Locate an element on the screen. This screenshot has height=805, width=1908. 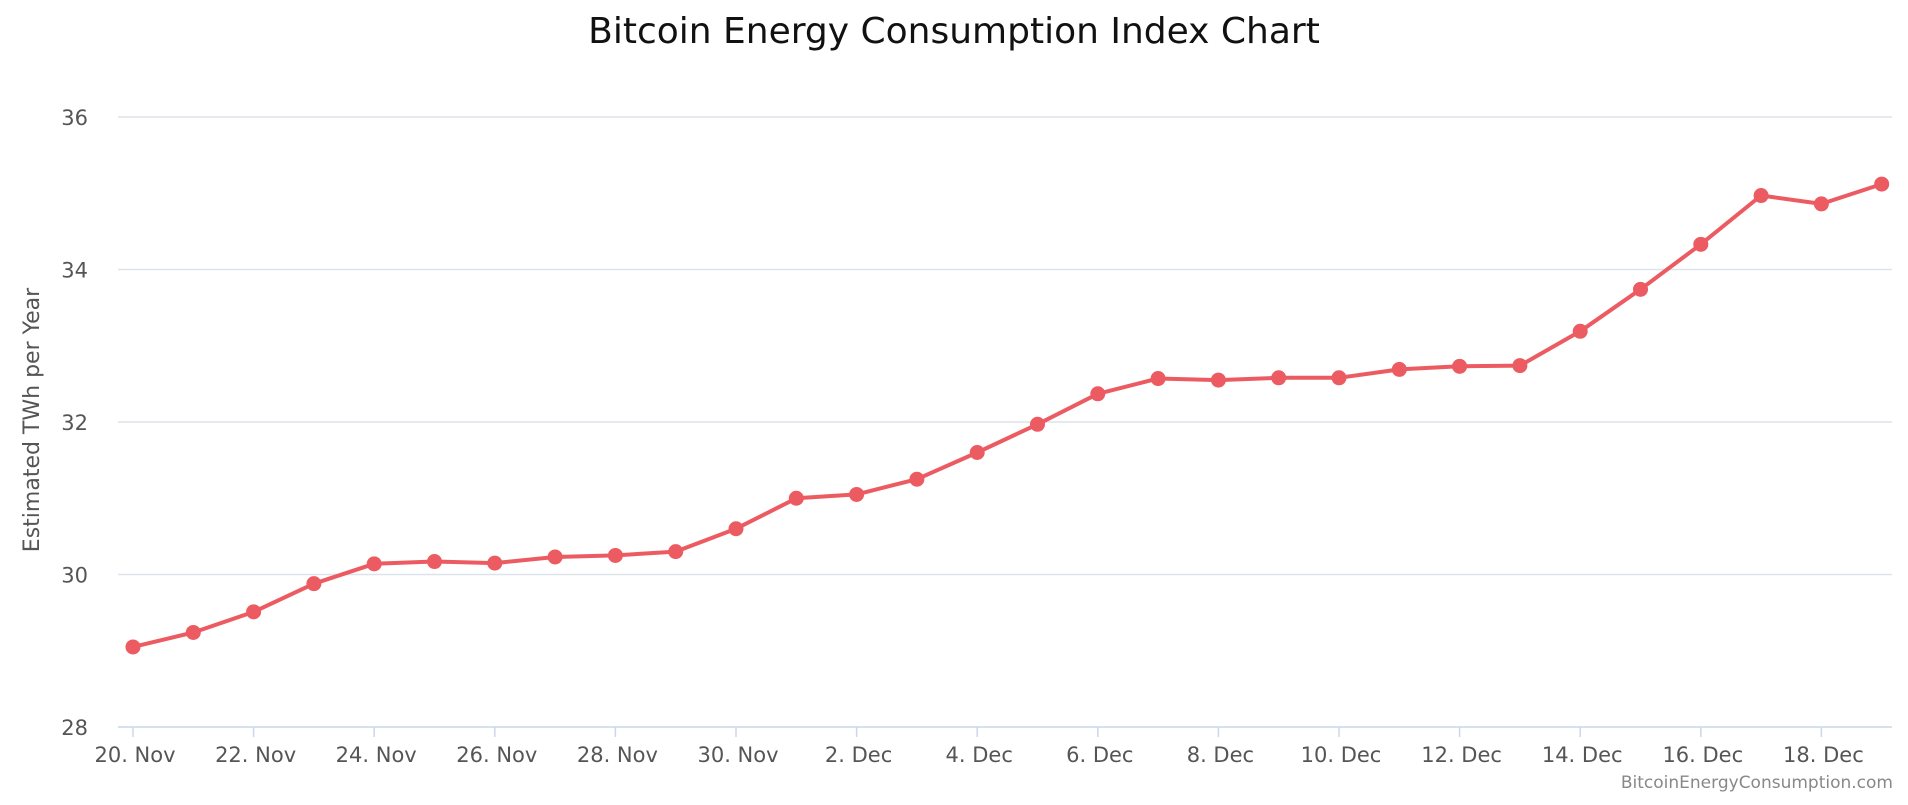
x-axis is located at coordinates (1005, 731).